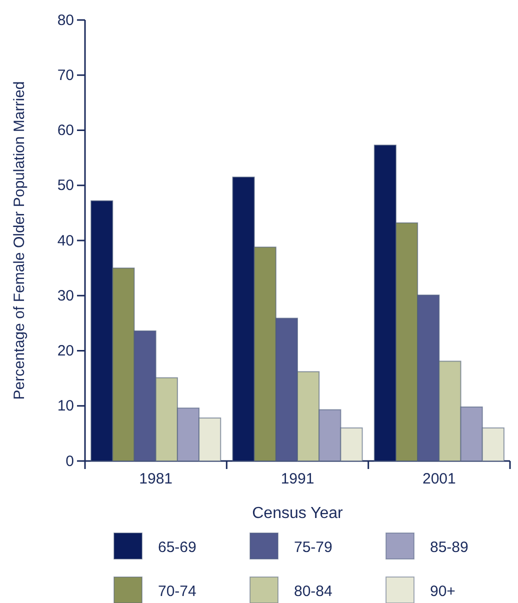  What do you see at coordinates (65, 295) in the screenshot?
I see `y-tick-label: 30` at bounding box center [65, 295].